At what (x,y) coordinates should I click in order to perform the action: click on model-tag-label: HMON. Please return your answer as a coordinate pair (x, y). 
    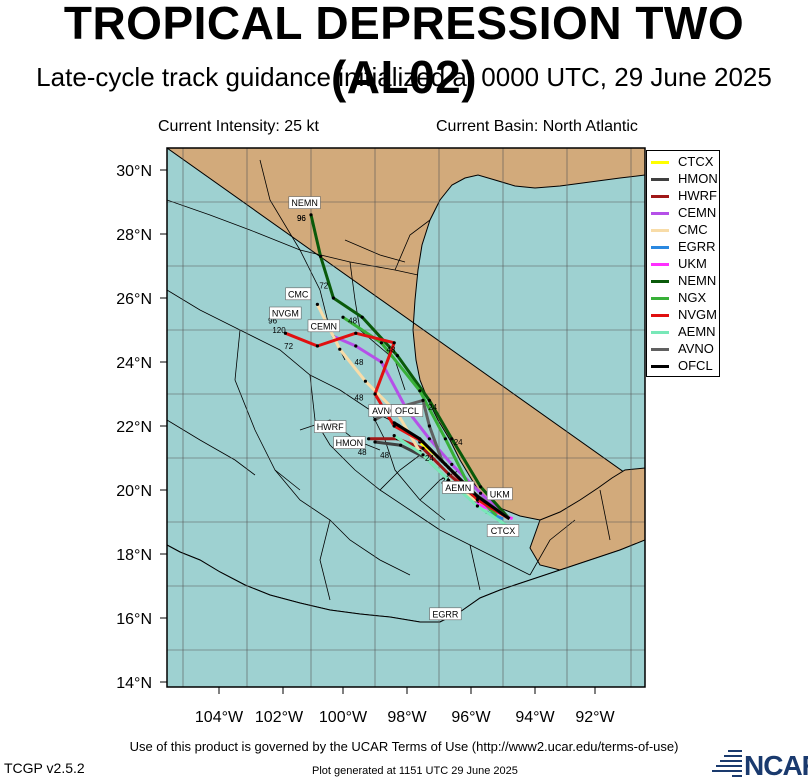
    Looking at the image, I should click on (350, 443).